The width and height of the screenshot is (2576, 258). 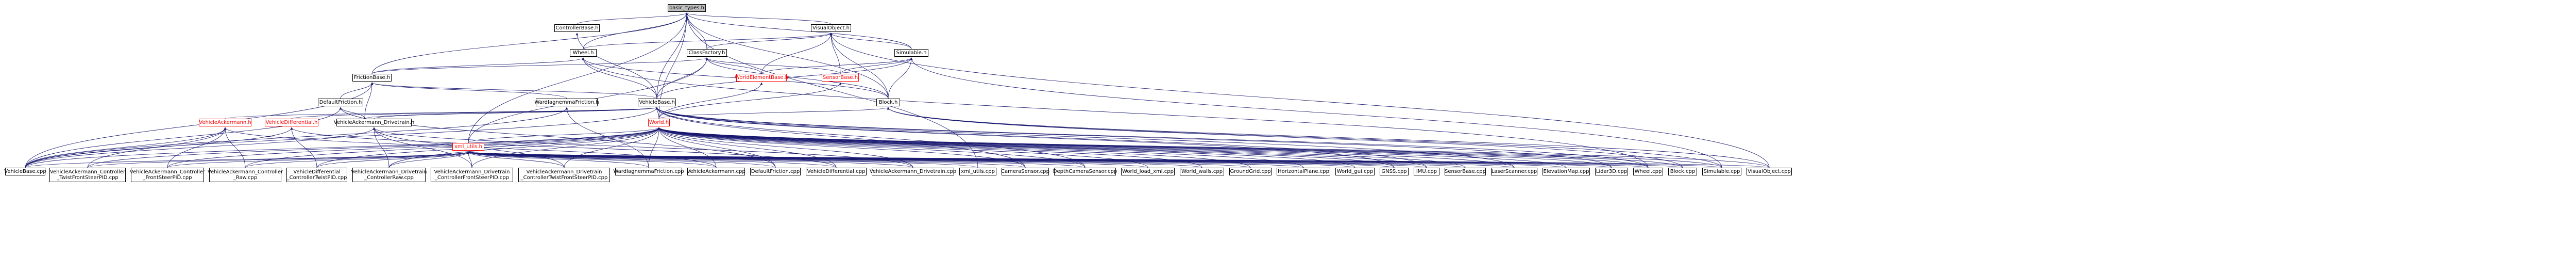 I want to click on graph-node-sensorbase-h: SensorBase.h, so click(x=840, y=78).